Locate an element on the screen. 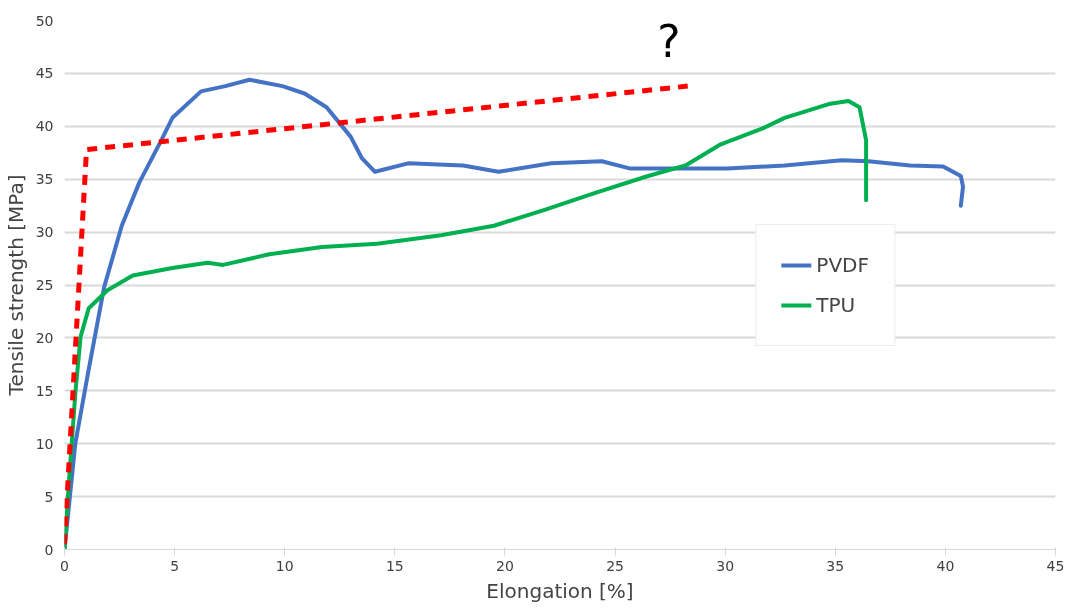 The height and width of the screenshot is (611, 1091). y-tick-label: 15 is located at coordinates (44, 390).